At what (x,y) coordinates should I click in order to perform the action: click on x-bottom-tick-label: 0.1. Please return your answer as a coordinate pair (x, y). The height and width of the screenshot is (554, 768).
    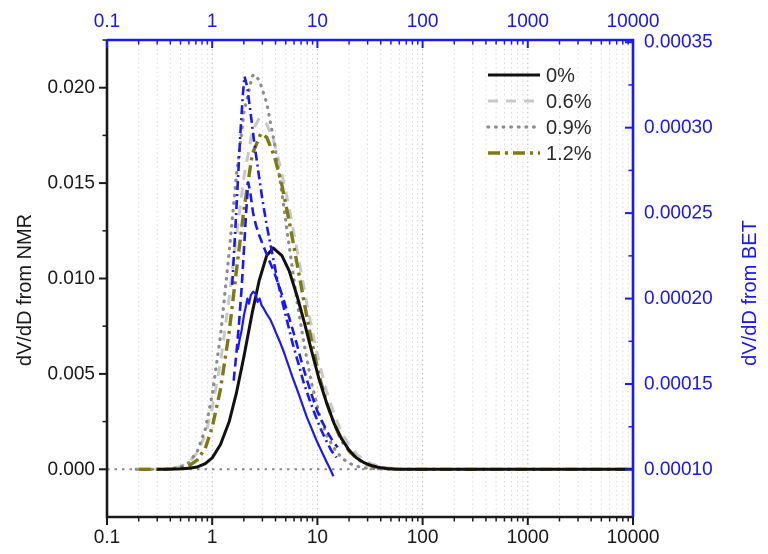
    Looking at the image, I should click on (107, 537).